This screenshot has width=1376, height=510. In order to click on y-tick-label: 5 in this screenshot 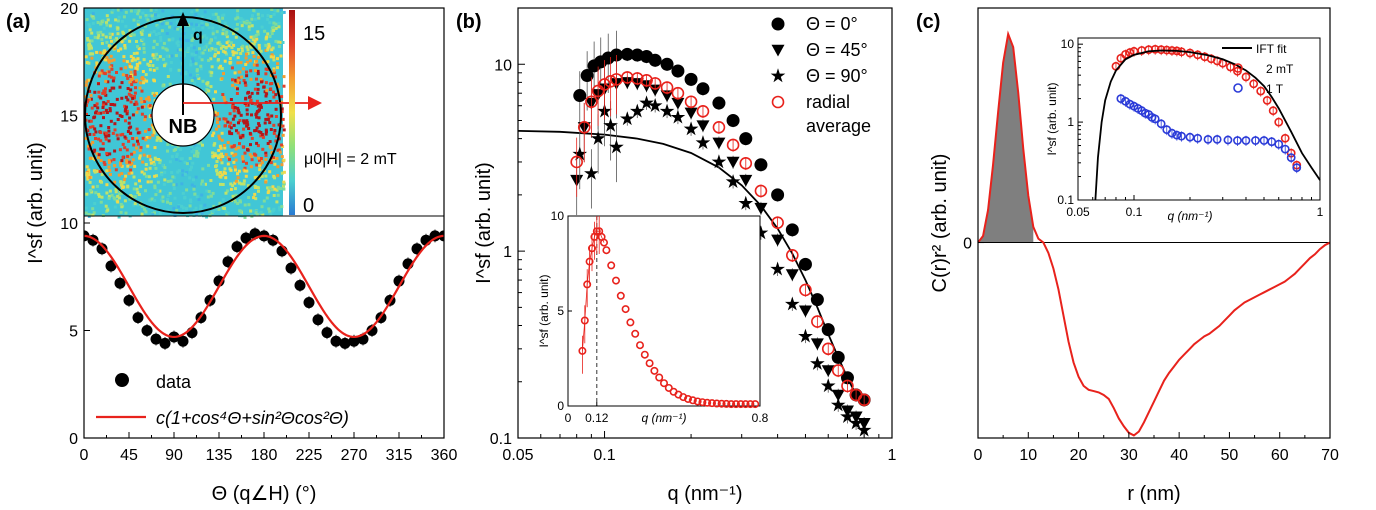, I will do `click(73, 332)`.